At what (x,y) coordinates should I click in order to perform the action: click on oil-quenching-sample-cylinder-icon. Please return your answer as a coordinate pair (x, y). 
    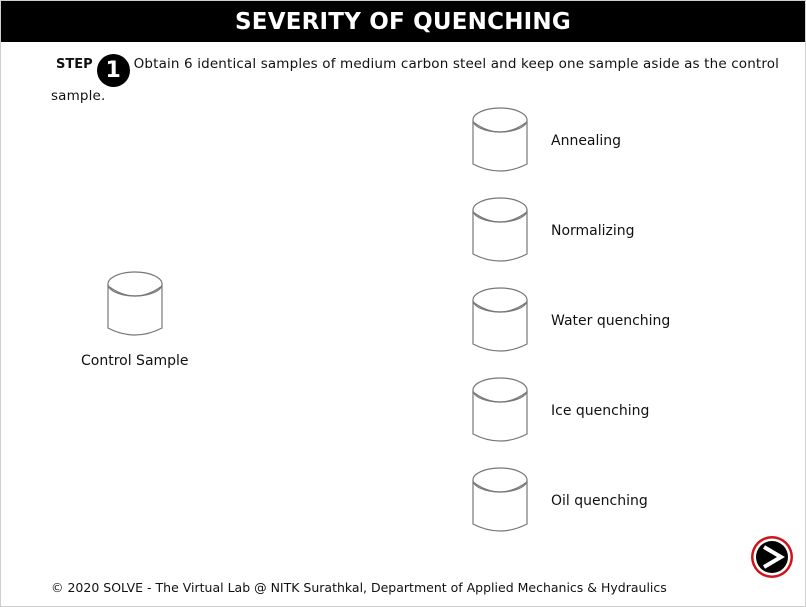
    Looking at the image, I should click on (500, 501).